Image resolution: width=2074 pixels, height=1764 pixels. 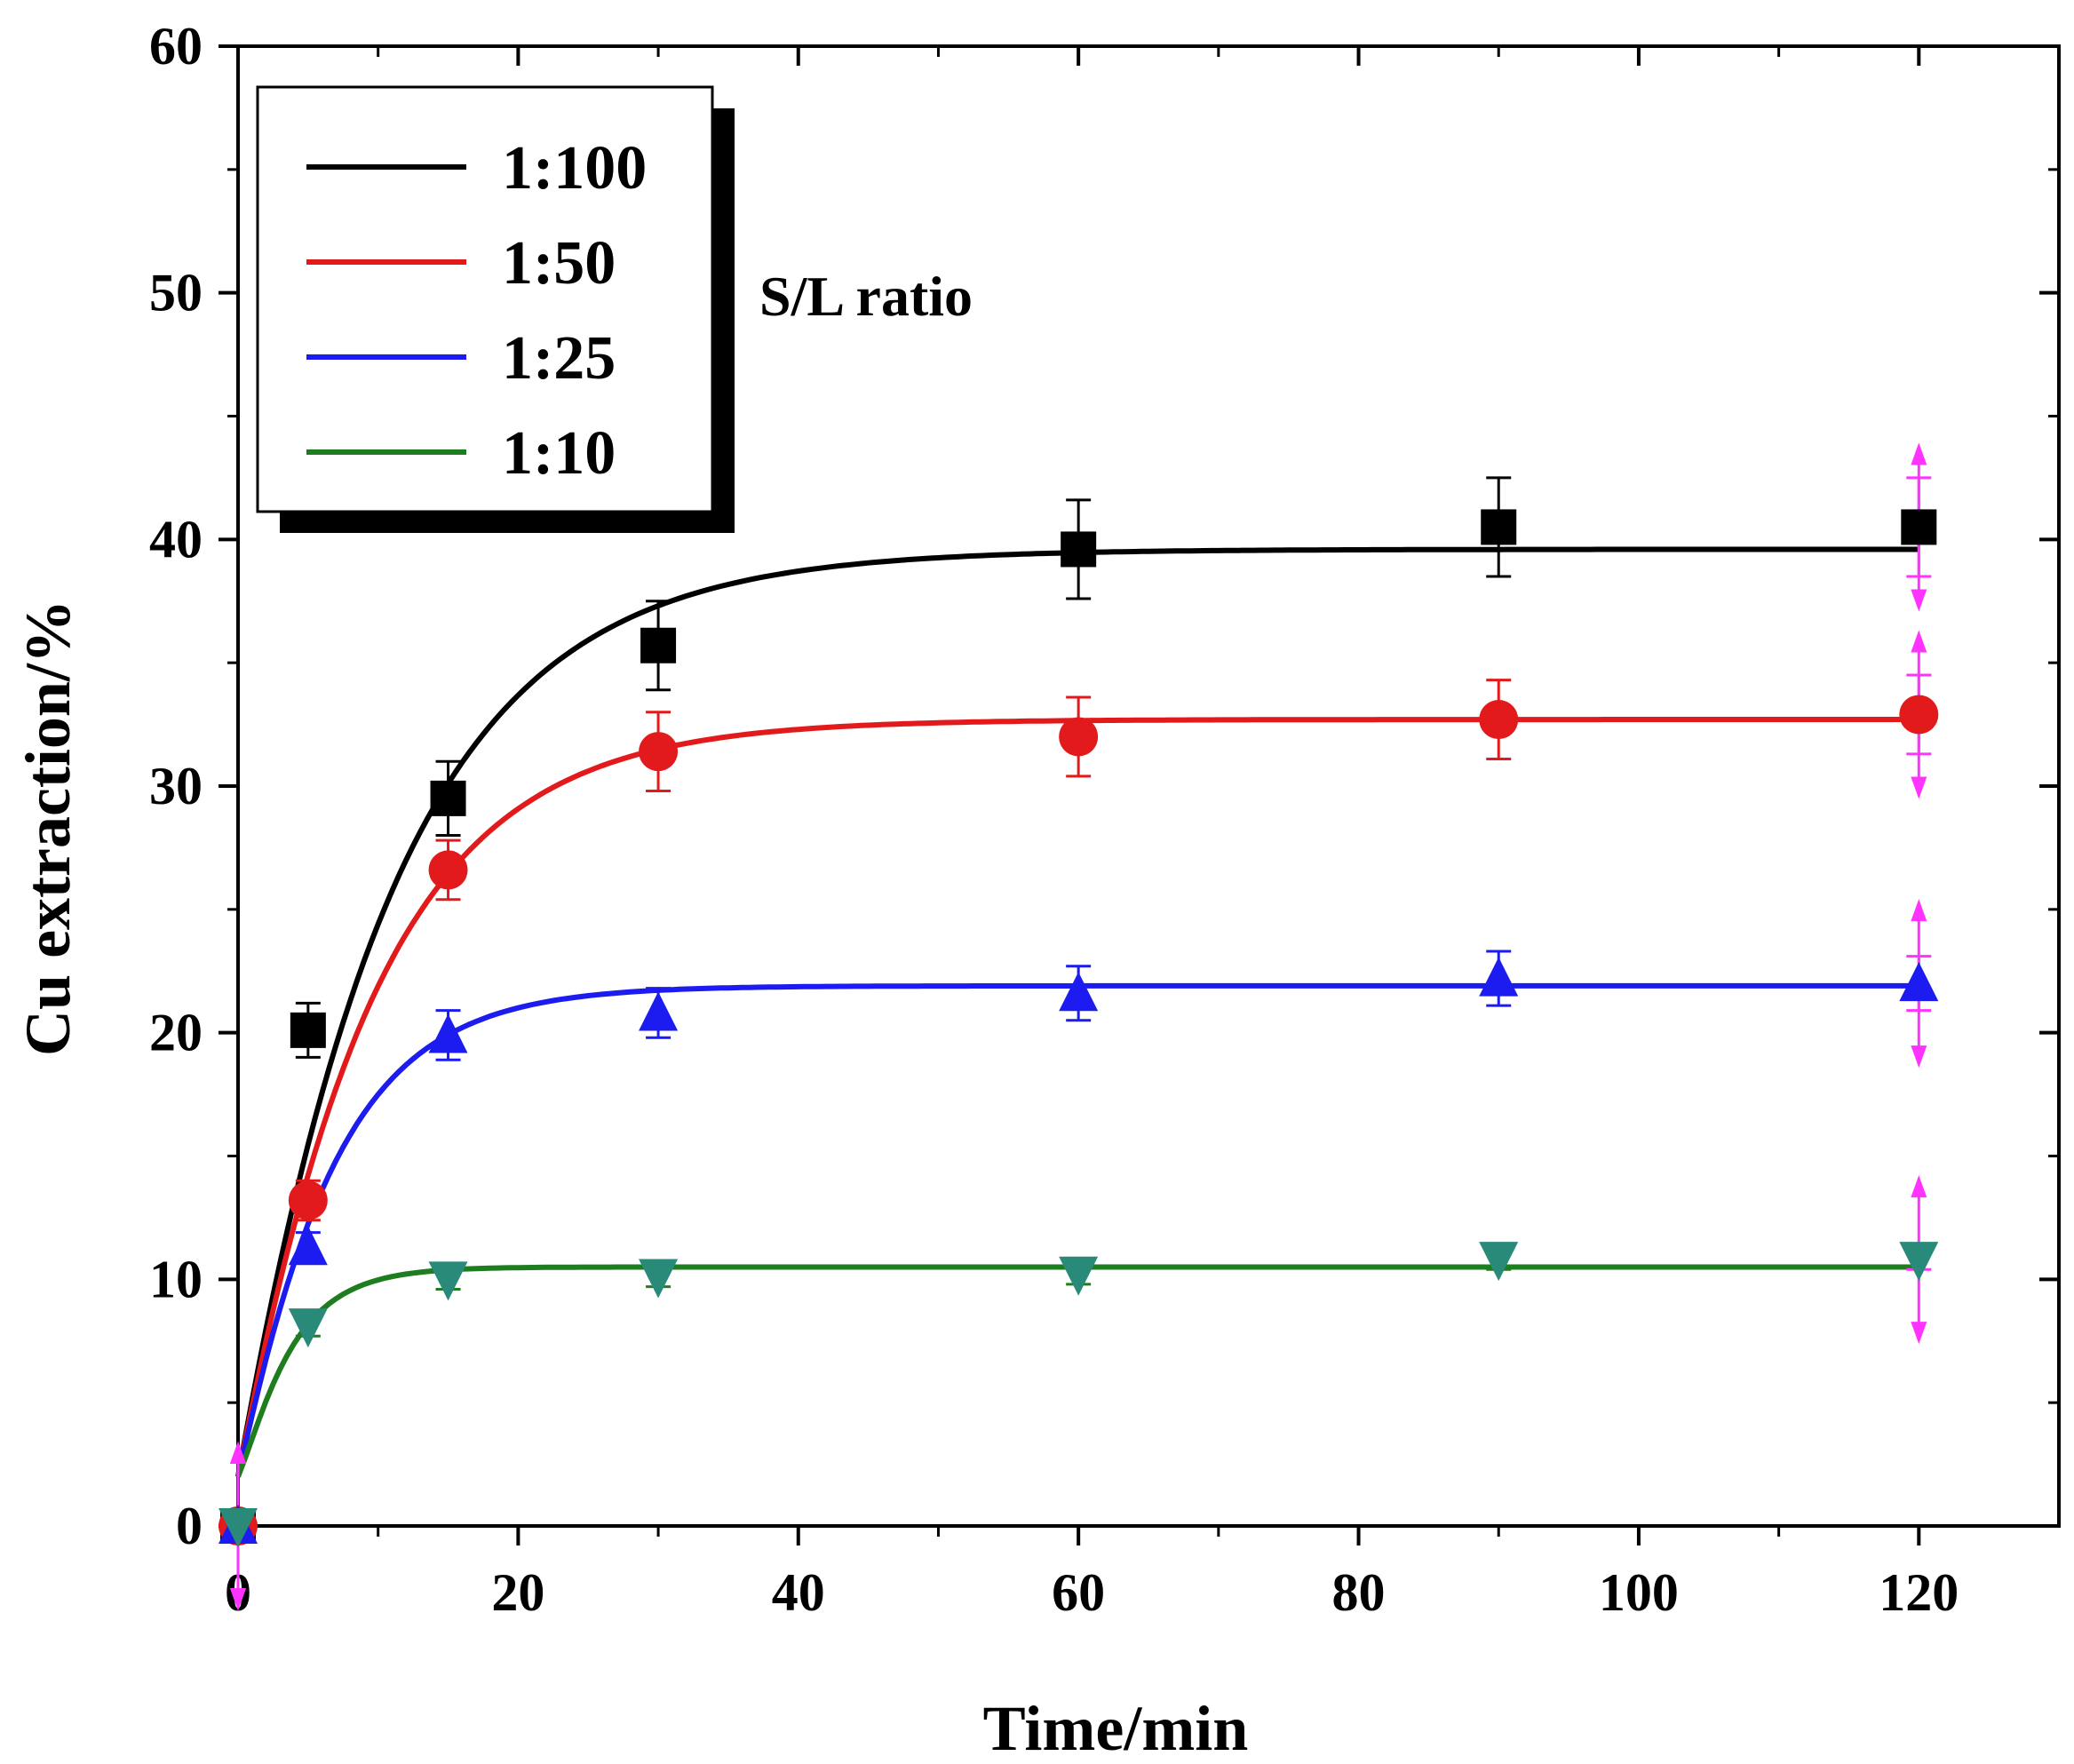 What do you see at coordinates (176, 46) in the screenshot?
I see `y-tick-label: 60` at bounding box center [176, 46].